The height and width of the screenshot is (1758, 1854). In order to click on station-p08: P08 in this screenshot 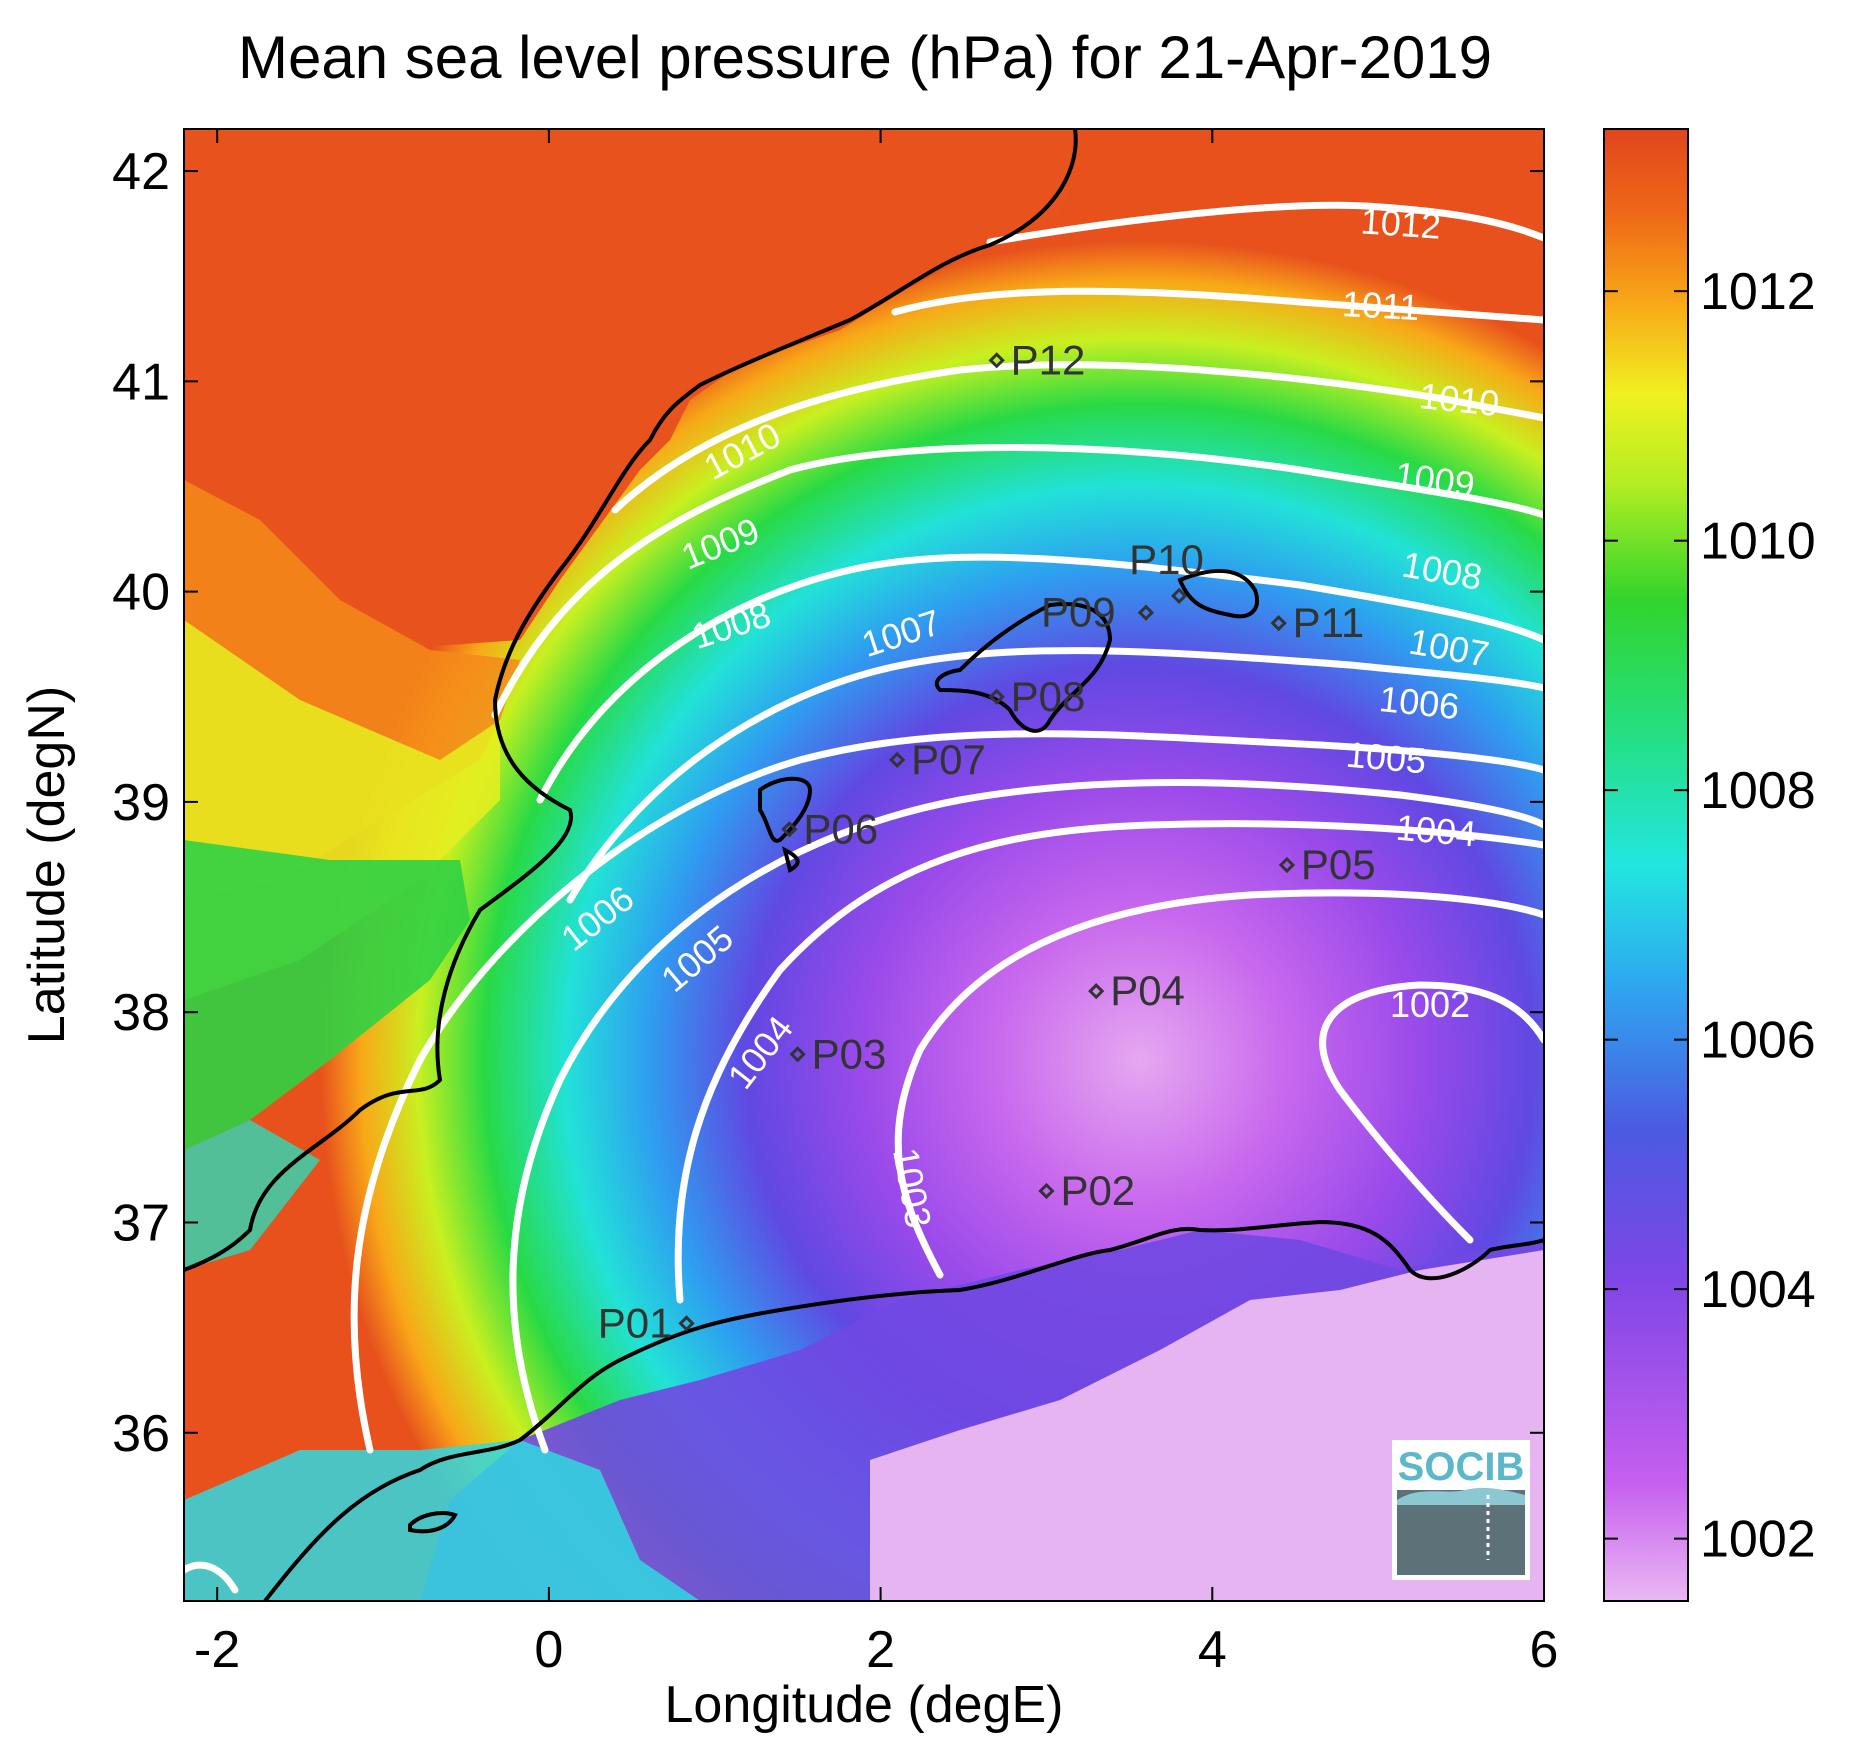, I will do `click(1037, 696)`.